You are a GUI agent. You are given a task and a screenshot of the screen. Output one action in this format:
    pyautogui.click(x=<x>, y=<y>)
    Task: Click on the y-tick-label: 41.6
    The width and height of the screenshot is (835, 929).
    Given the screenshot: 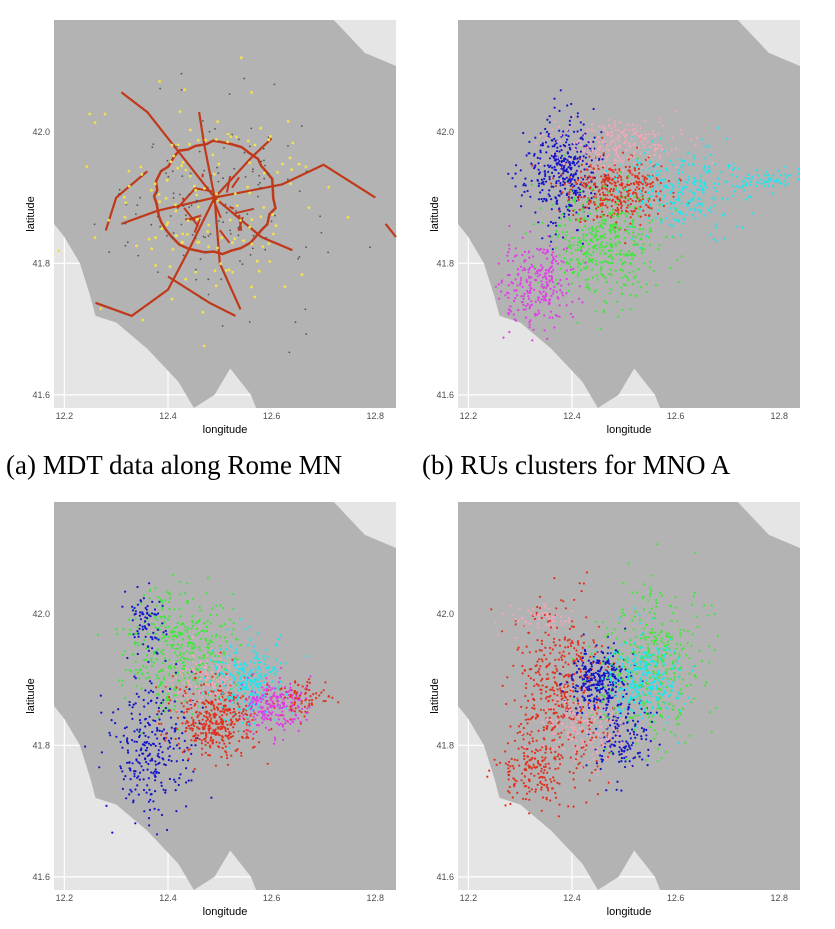 What is the action you would take?
    pyautogui.click(x=445, y=395)
    